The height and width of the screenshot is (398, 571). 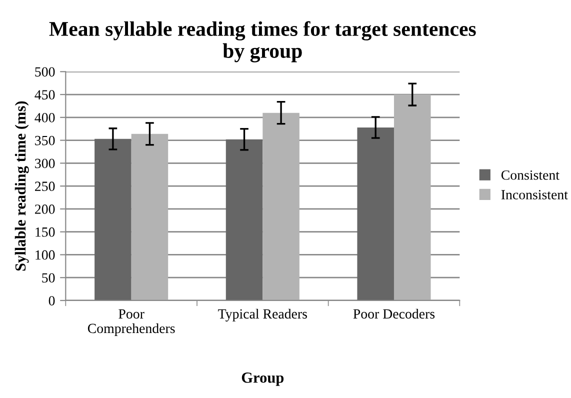 I want to click on chart-title: Mean syllable reading times for target sentences by group, so click(x=262, y=41).